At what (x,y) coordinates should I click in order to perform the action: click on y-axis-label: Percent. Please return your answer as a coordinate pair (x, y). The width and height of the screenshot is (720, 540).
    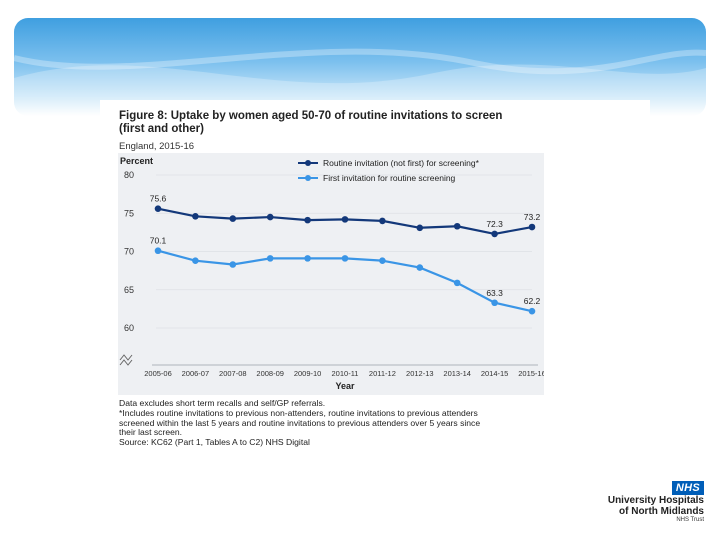
    Looking at the image, I should click on (136, 161).